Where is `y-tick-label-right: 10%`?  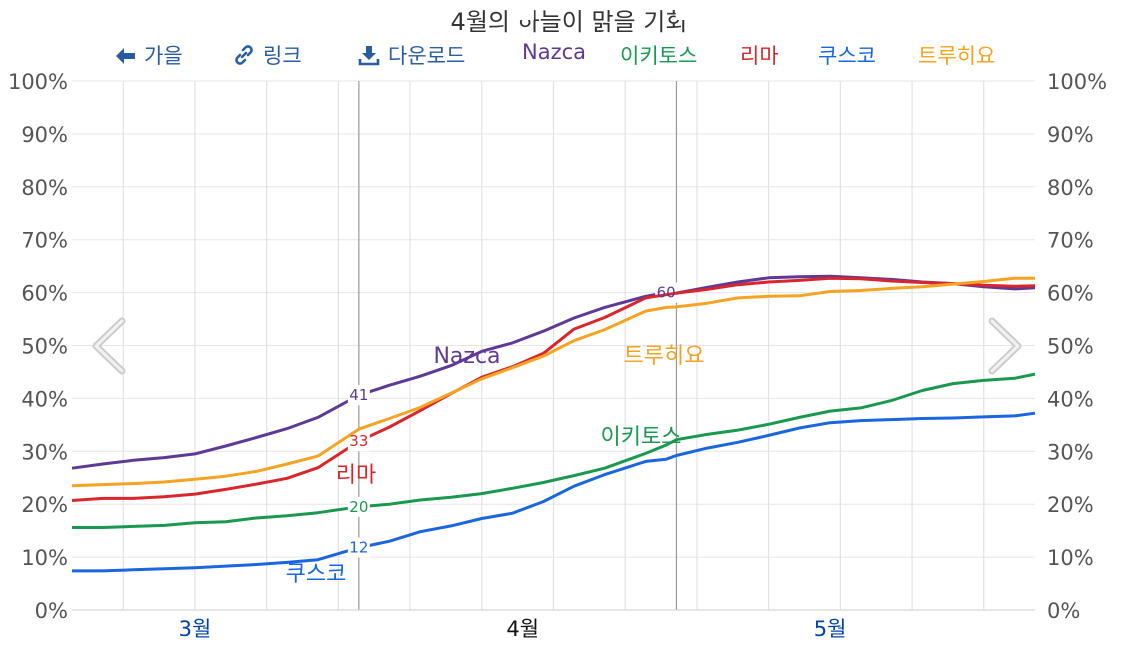 y-tick-label-right: 10% is located at coordinates (1070, 558).